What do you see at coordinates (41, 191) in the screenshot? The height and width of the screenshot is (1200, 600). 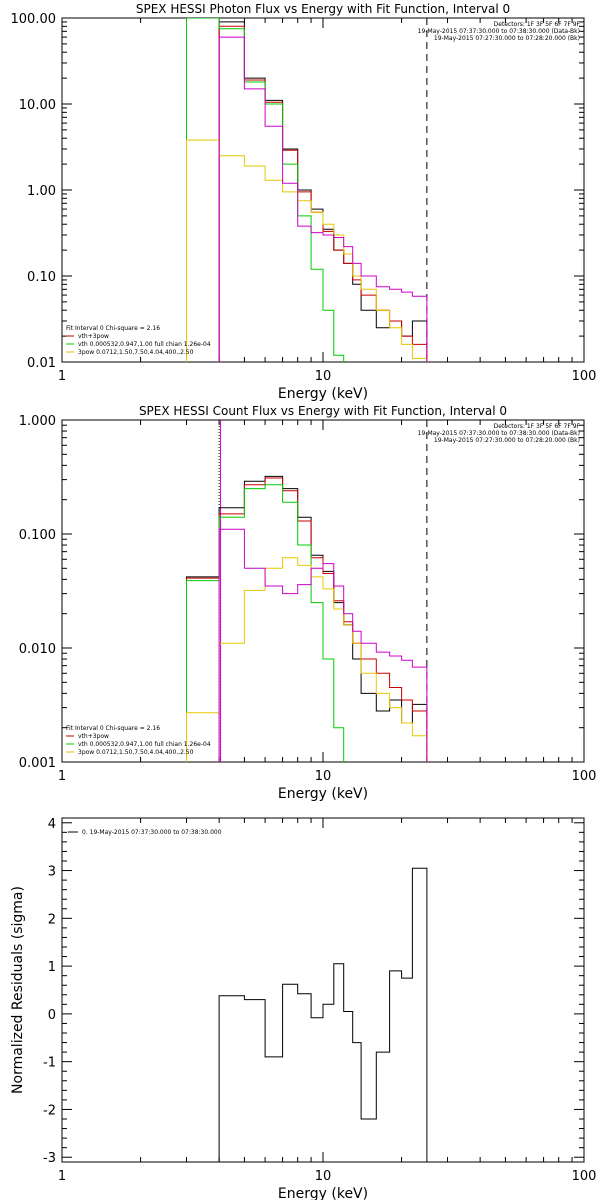 I see `y-tick-label: 1.00` at bounding box center [41, 191].